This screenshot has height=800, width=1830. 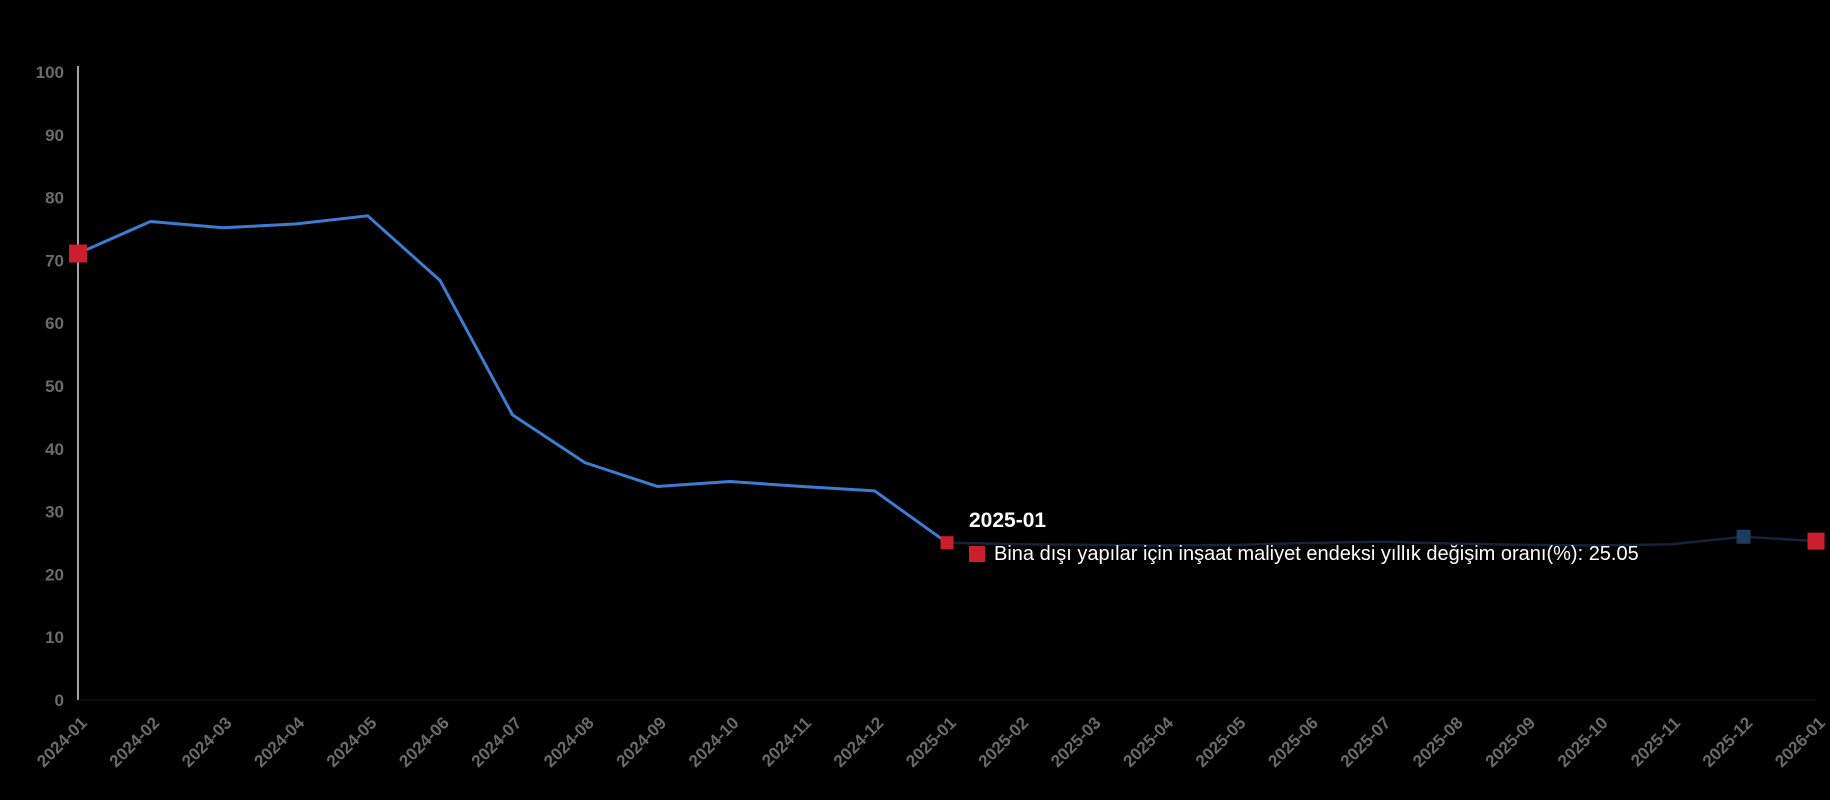 What do you see at coordinates (1728, 742) in the screenshot?
I see `x-axis-tick-label: 2025-12` at bounding box center [1728, 742].